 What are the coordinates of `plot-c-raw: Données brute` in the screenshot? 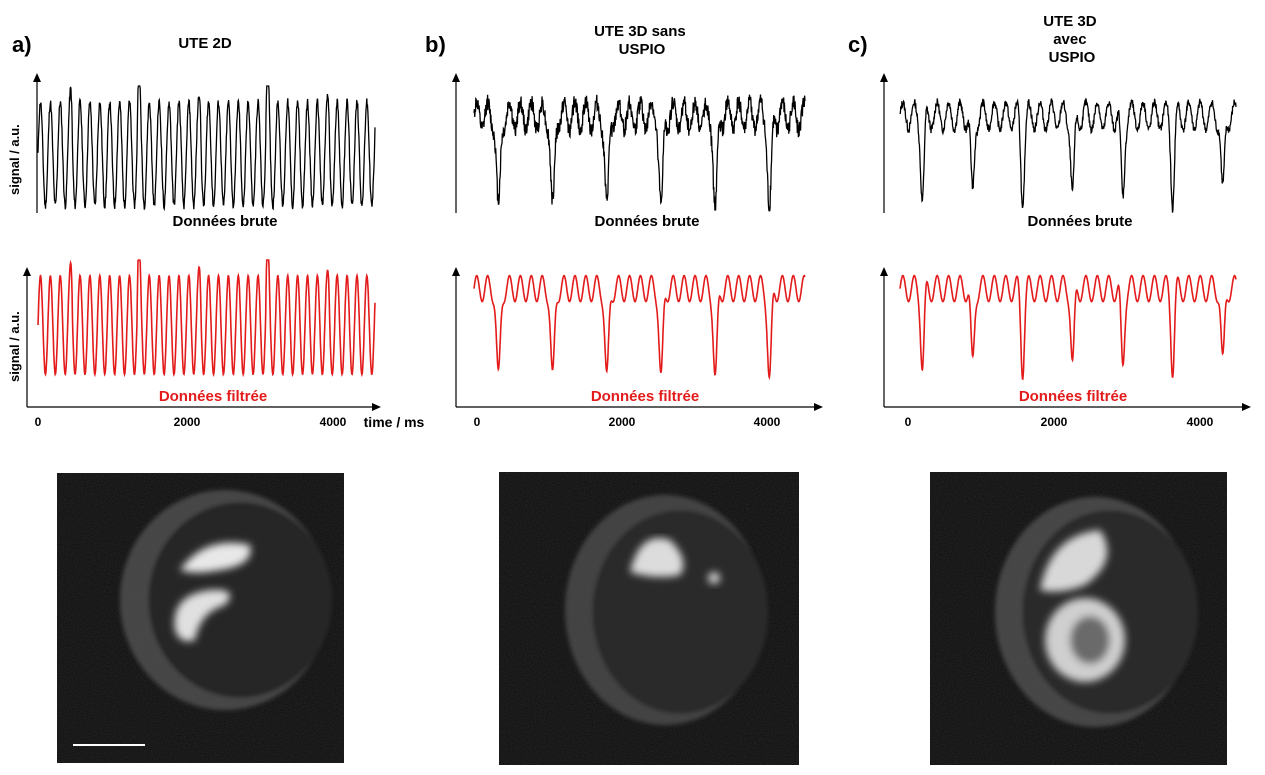 It's located at (1058, 151).